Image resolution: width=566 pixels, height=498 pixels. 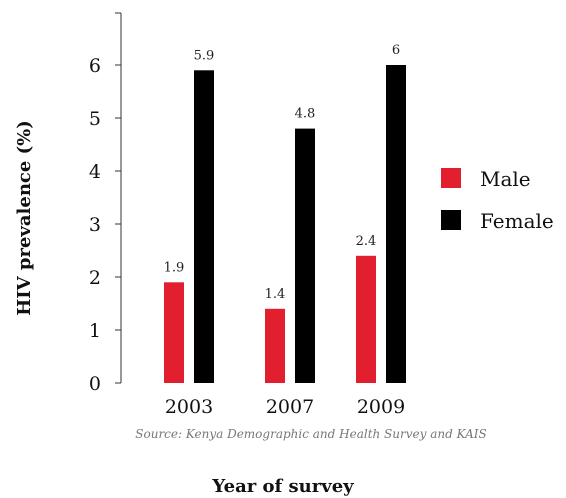 What do you see at coordinates (204, 55) in the screenshot?
I see `data-label-female-2003: 5.9` at bounding box center [204, 55].